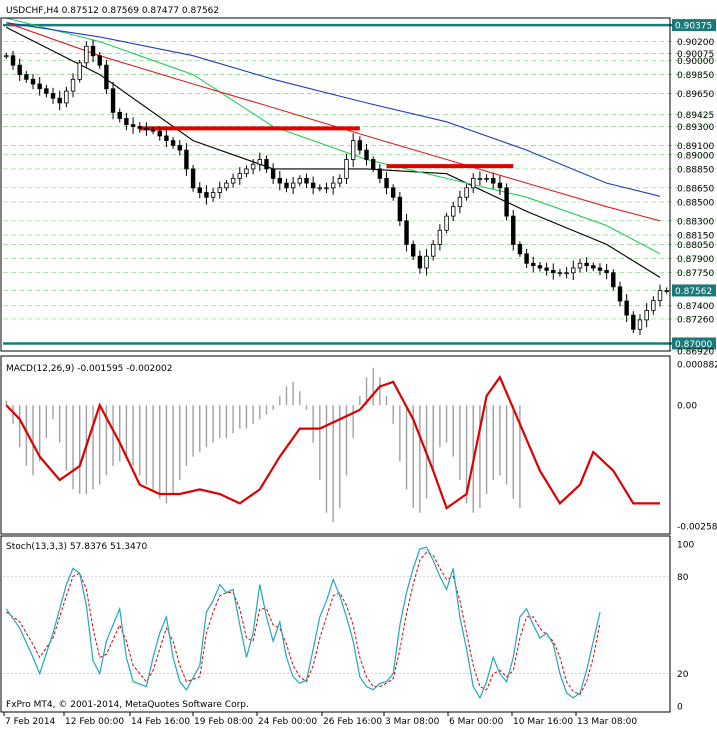 This screenshot has width=717, height=734. I want to click on time-tick-label: 24 Feb 00:00, so click(287, 722).